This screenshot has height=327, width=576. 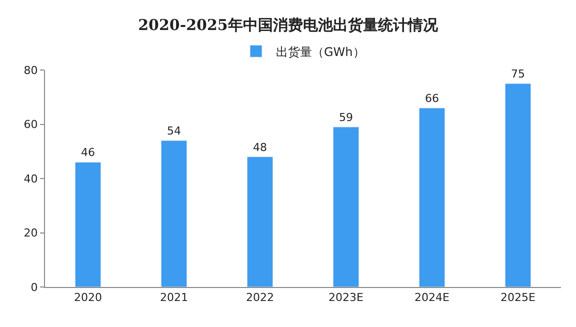 What do you see at coordinates (346, 117) in the screenshot?
I see `data-label: 59` at bounding box center [346, 117].